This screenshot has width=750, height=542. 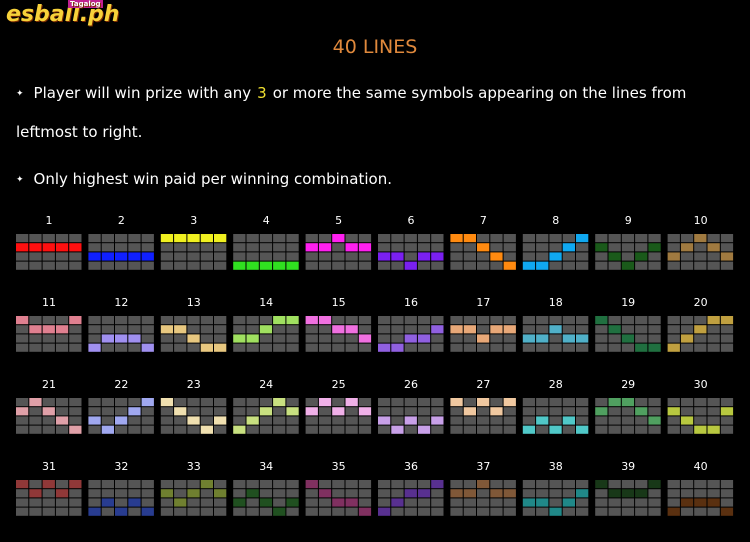 I want to click on line-number: 18, so click(x=556, y=302).